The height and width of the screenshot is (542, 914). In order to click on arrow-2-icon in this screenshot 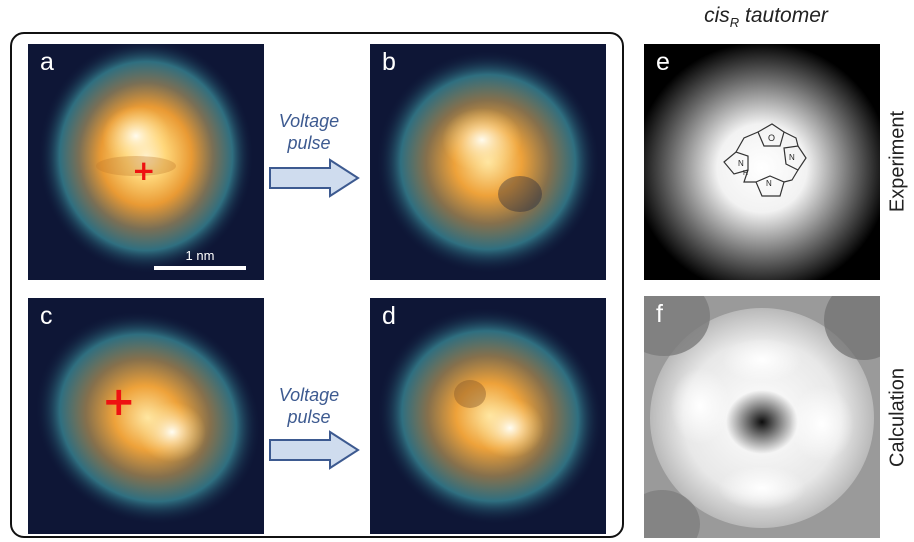, I will do `click(314, 450)`.